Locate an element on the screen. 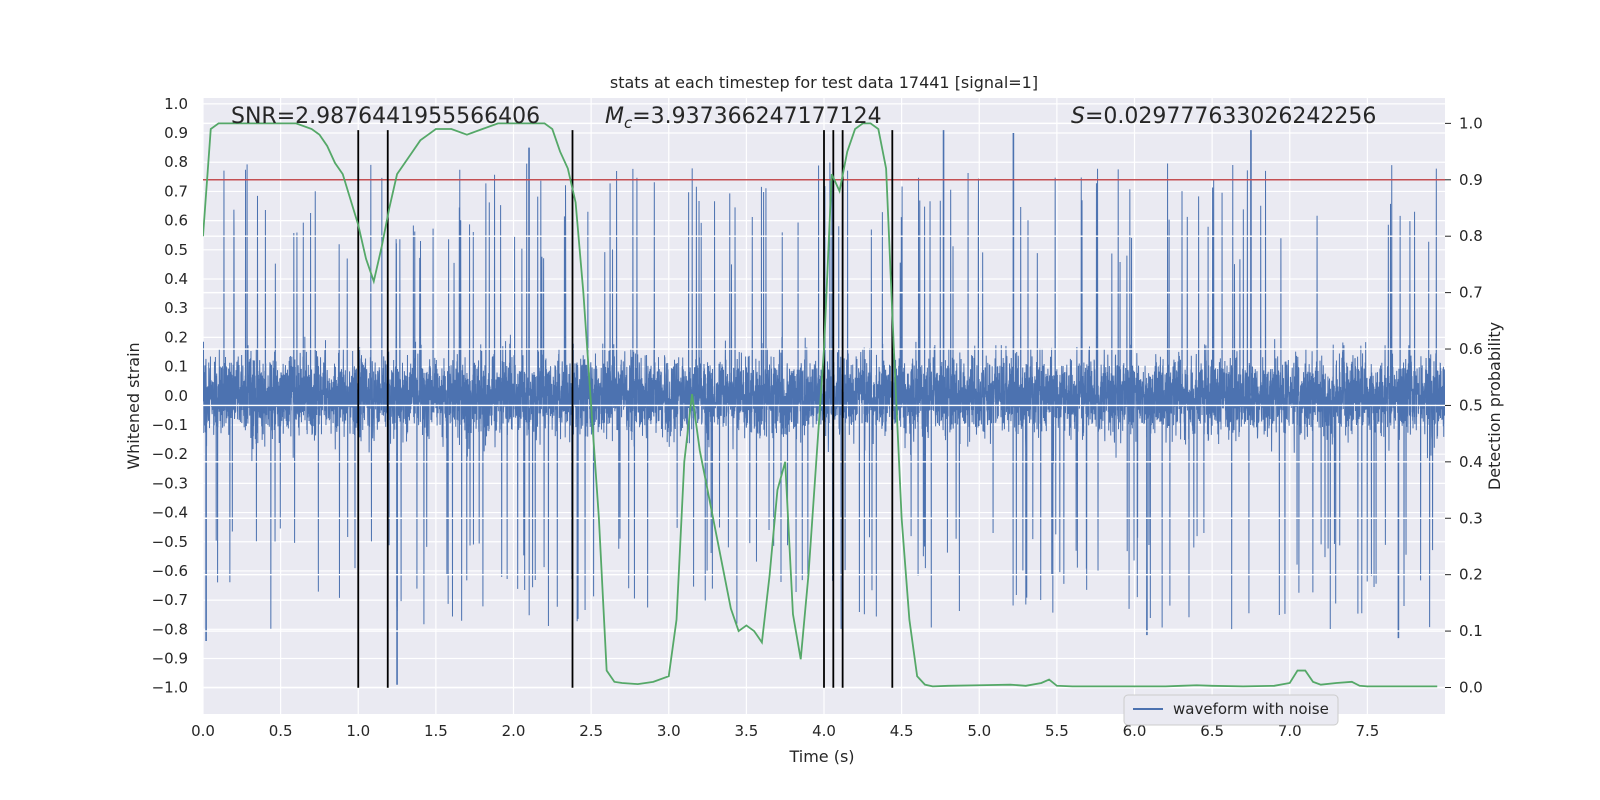 The height and width of the screenshot is (800, 1600). y-left-tick-label: 0.6 is located at coordinates (176, 221).